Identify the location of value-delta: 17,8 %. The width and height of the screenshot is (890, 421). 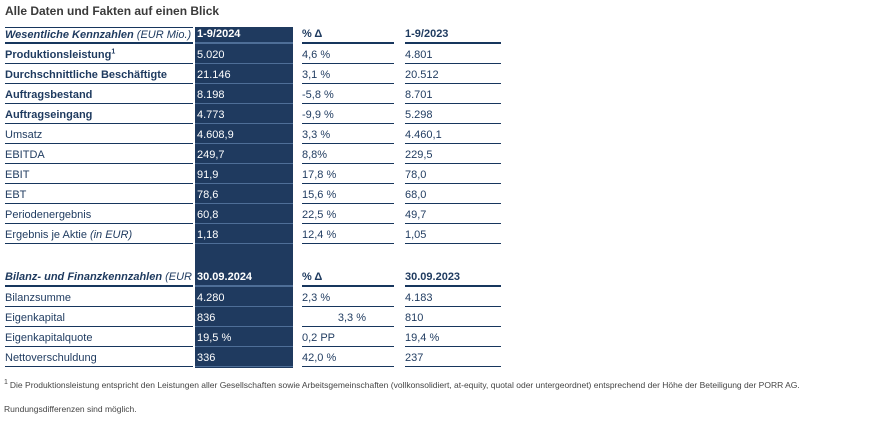
(348, 174).